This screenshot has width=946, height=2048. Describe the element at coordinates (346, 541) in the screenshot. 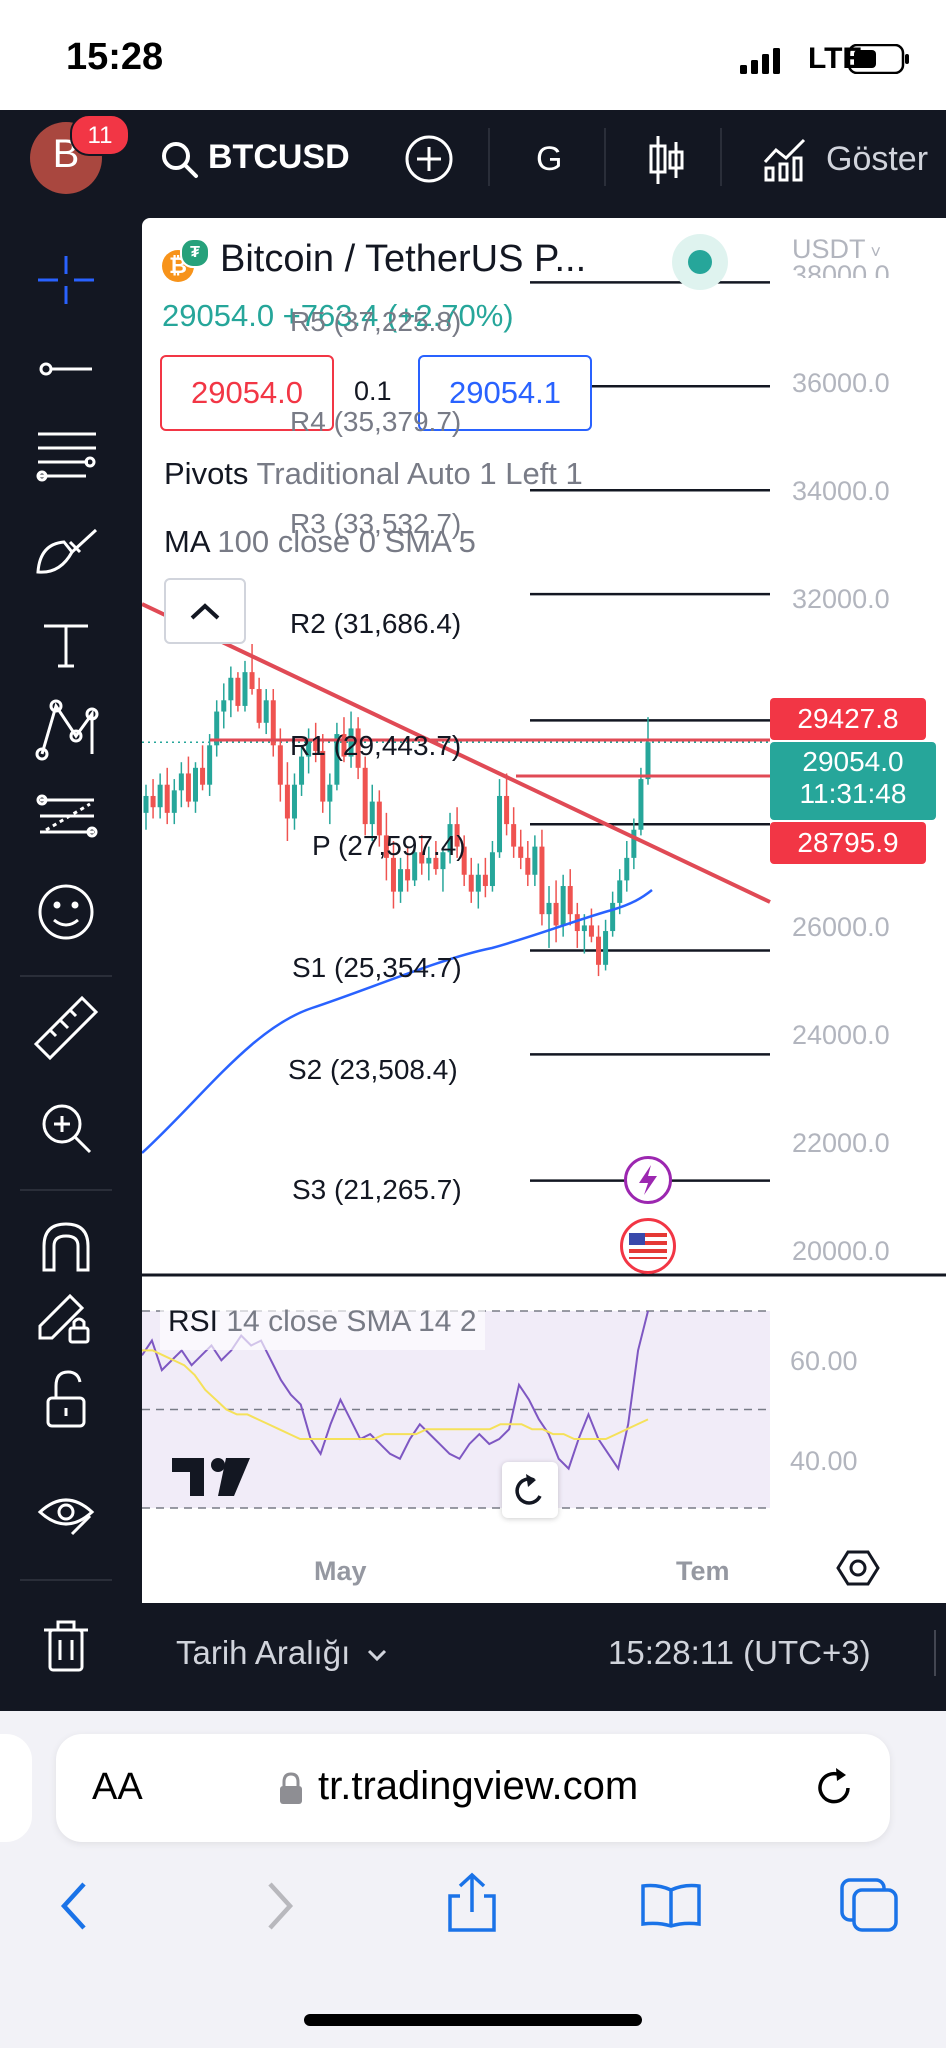

I see `ma-params: 100 close 0 SMA 5` at that location.